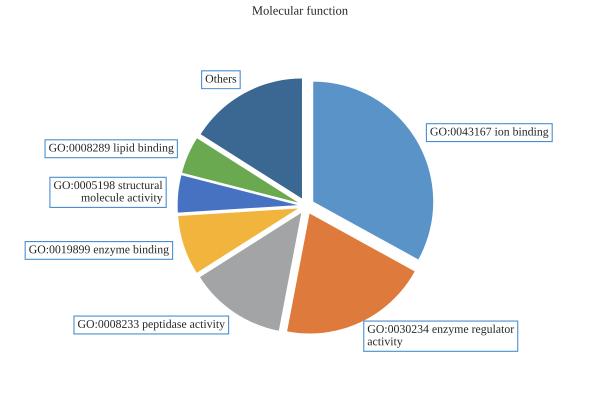  What do you see at coordinates (99, 250) in the screenshot?
I see `slice-label: GO:0019899 enzyme binding` at bounding box center [99, 250].